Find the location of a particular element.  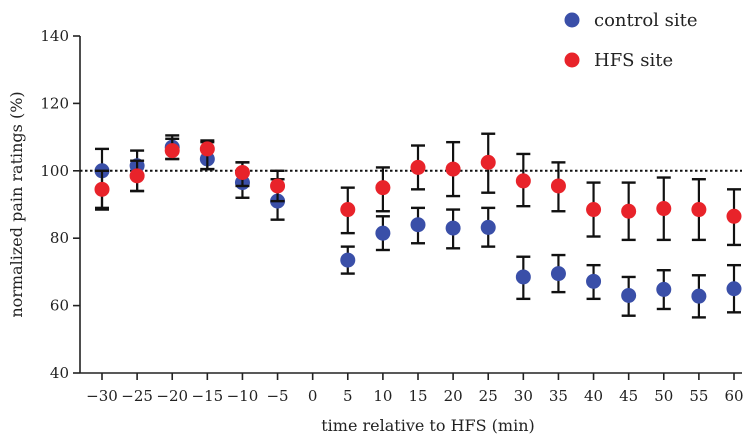

x-tick-label: −30 is located at coordinates (102, 396).